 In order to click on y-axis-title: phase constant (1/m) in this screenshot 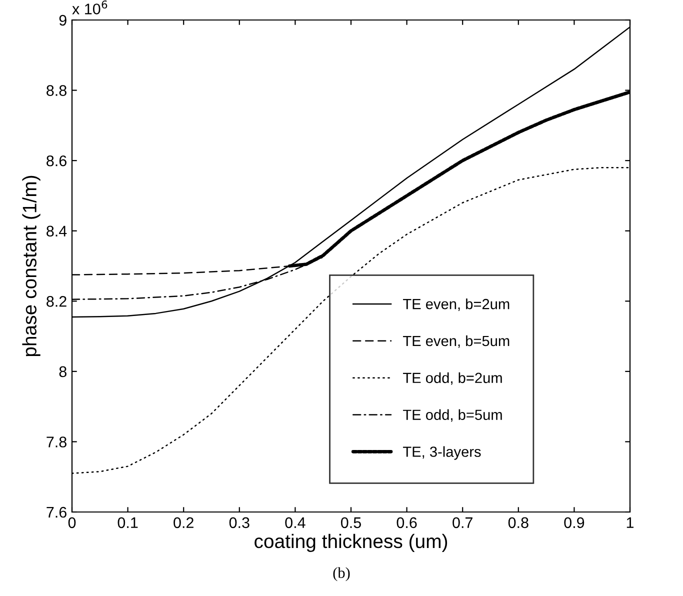, I will do `click(31, 266)`.